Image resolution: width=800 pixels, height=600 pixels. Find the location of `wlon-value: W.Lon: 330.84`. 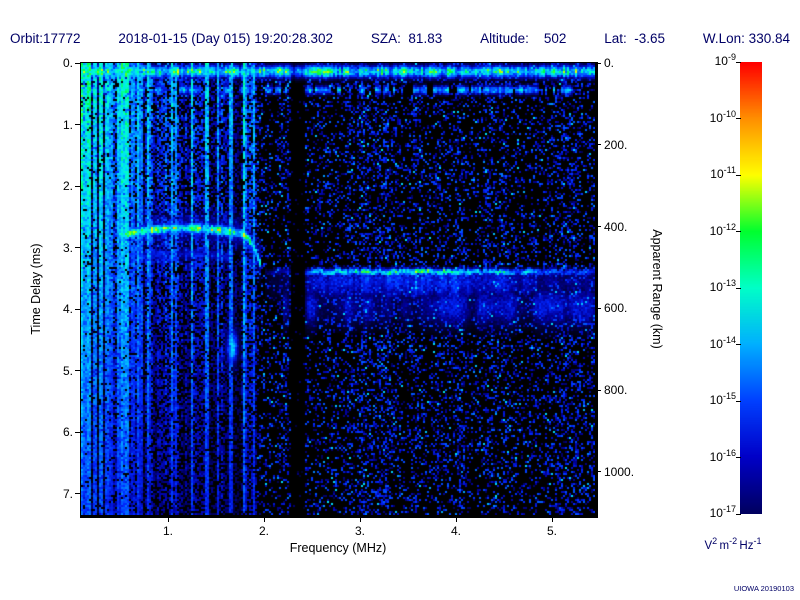

wlon-value: W.Lon: 330.84 is located at coordinates (746, 38).